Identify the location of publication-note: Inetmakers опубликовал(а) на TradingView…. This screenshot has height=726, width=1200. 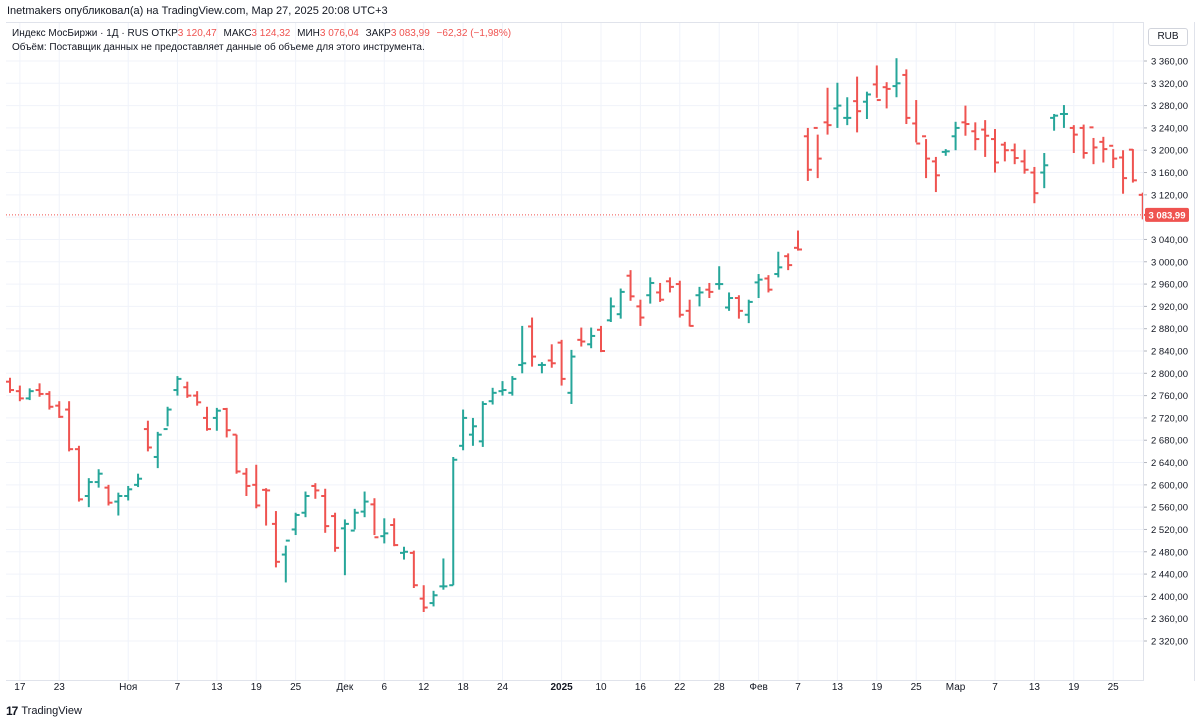
(197, 11).